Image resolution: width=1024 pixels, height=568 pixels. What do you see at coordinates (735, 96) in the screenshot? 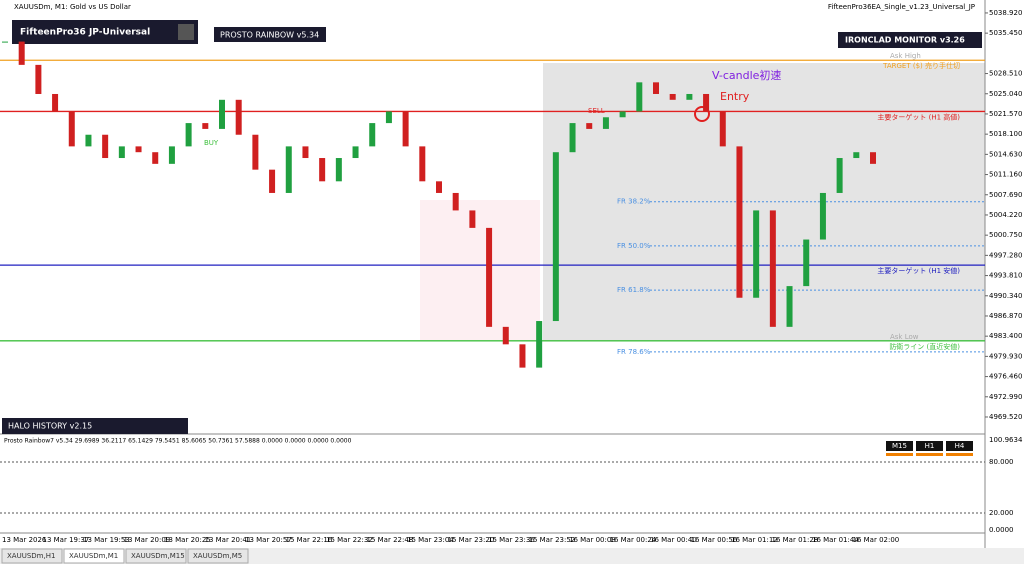
I see `entry-label: Entry` at bounding box center [735, 96].